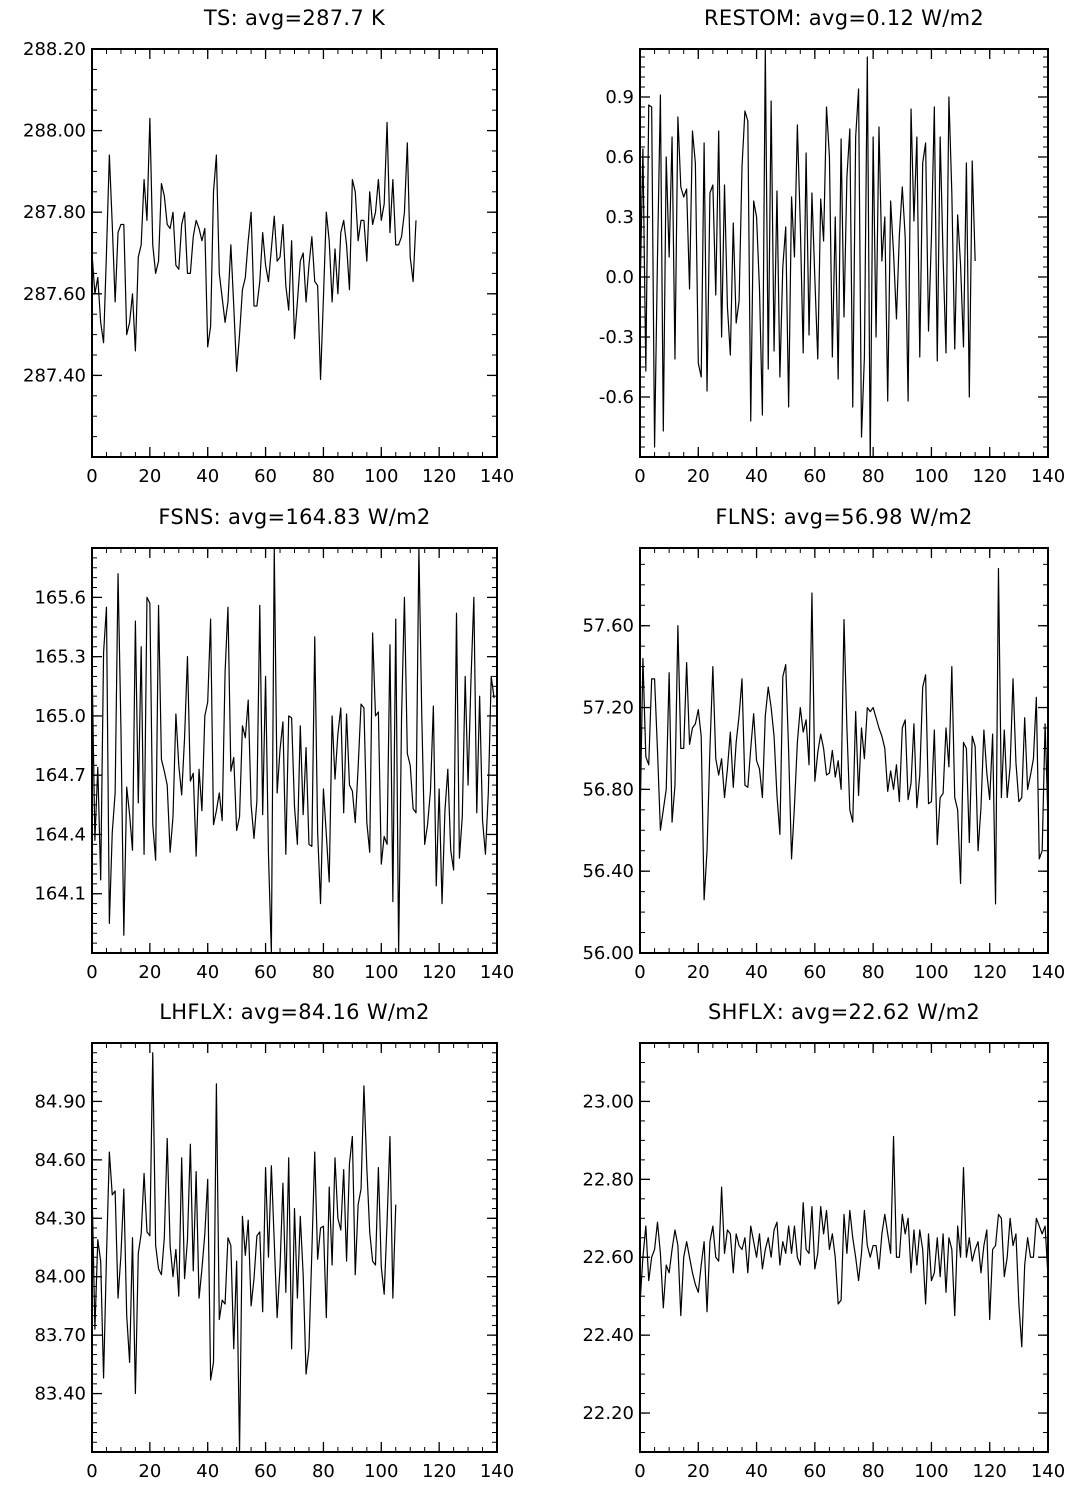 This screenshot has width=1065, height=1494. Describe the element at coordinates (60, 1218) in the screenshot. I see `y-tick-label: 84.30` at that location.